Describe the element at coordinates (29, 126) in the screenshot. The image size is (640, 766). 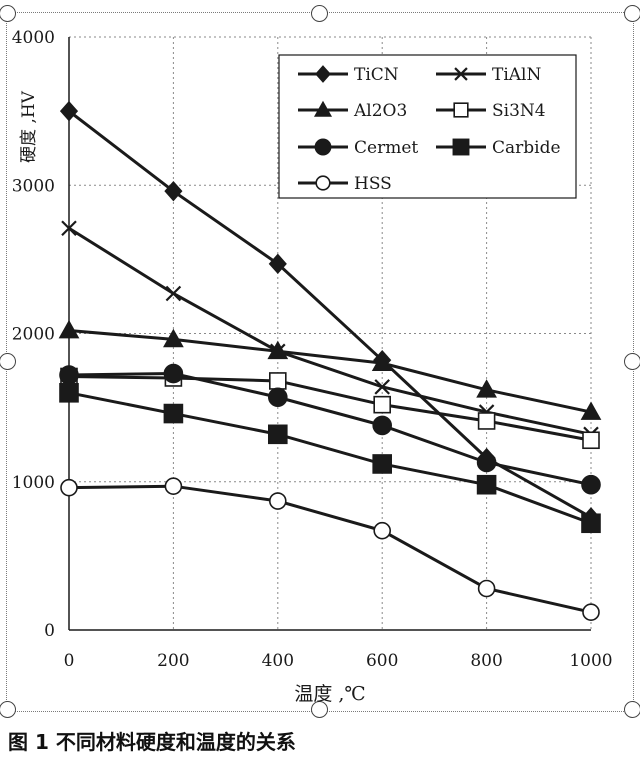
I see `y-axis-title: 硬度 ,HV` at that location.